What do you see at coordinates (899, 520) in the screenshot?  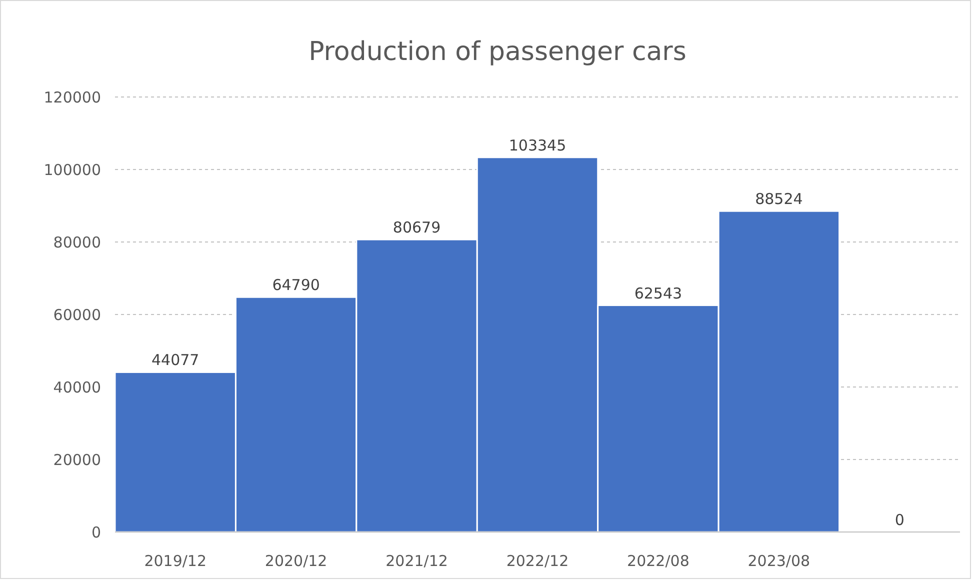 I see `data-label: 0` at bounding box center [899, 520].